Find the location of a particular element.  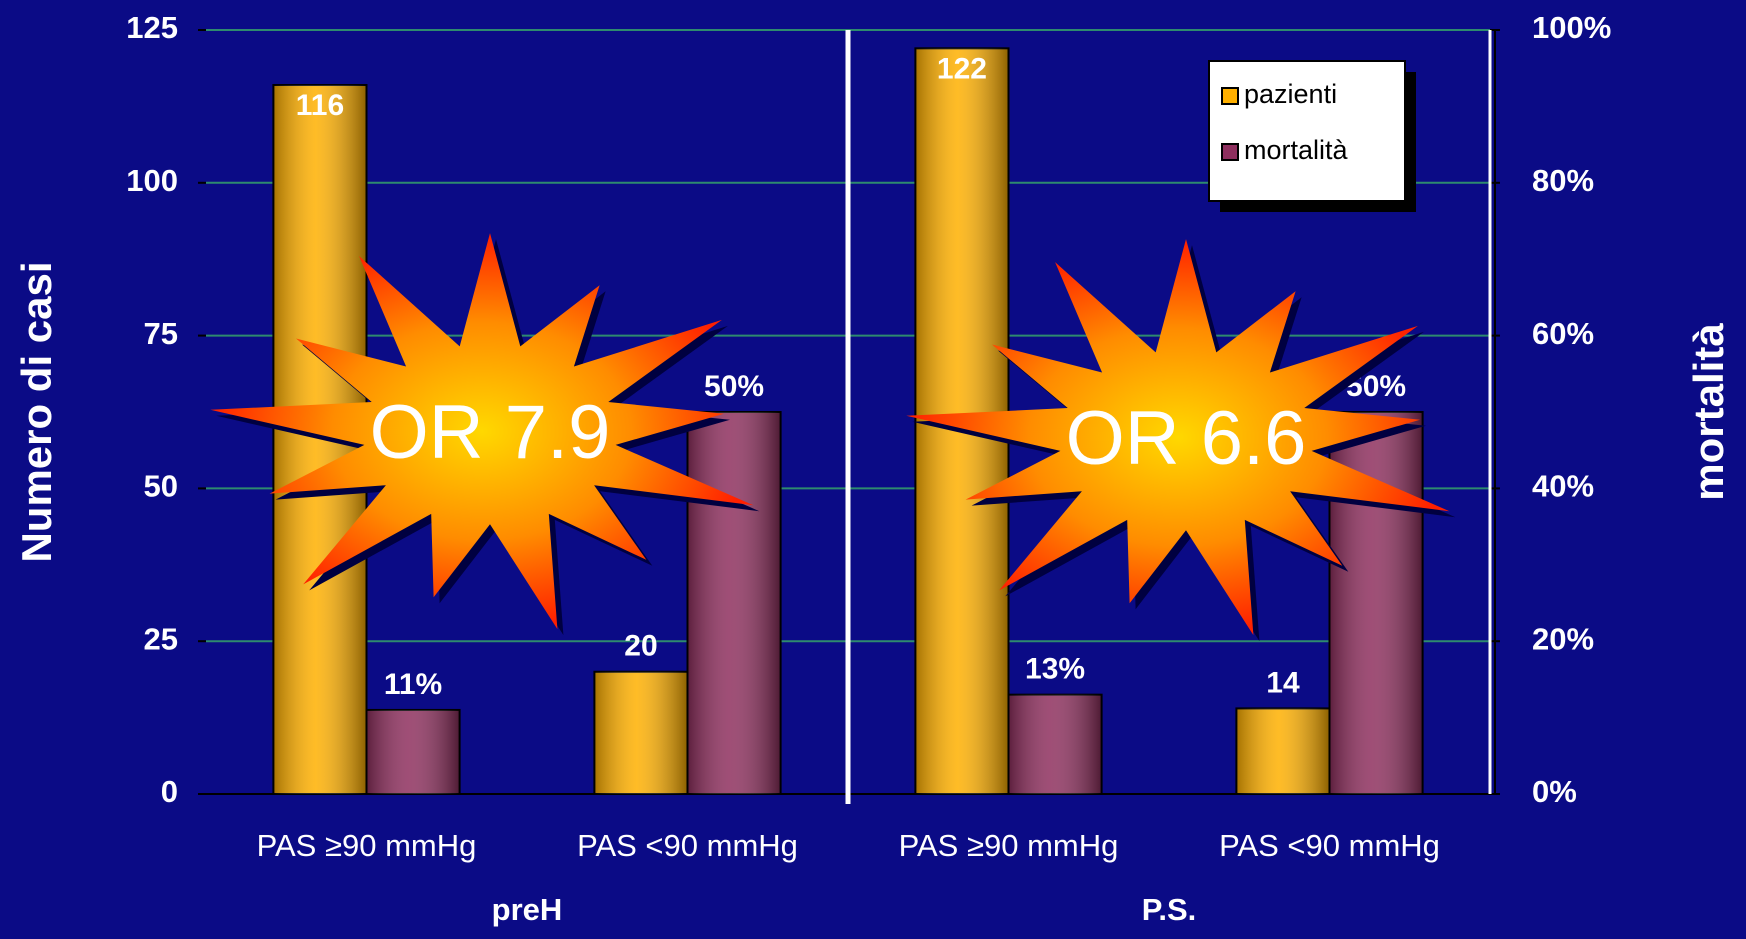

y-tick-label: 0 is located at coordinates (169, 791).